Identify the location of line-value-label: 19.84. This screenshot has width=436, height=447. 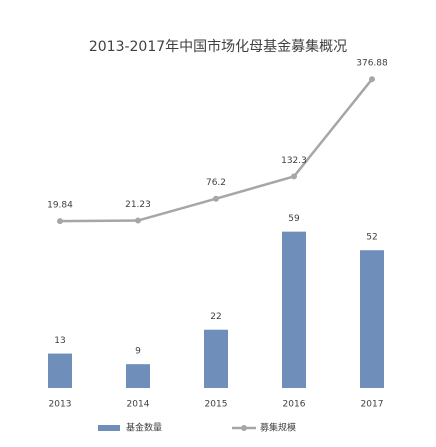
(60, 206).